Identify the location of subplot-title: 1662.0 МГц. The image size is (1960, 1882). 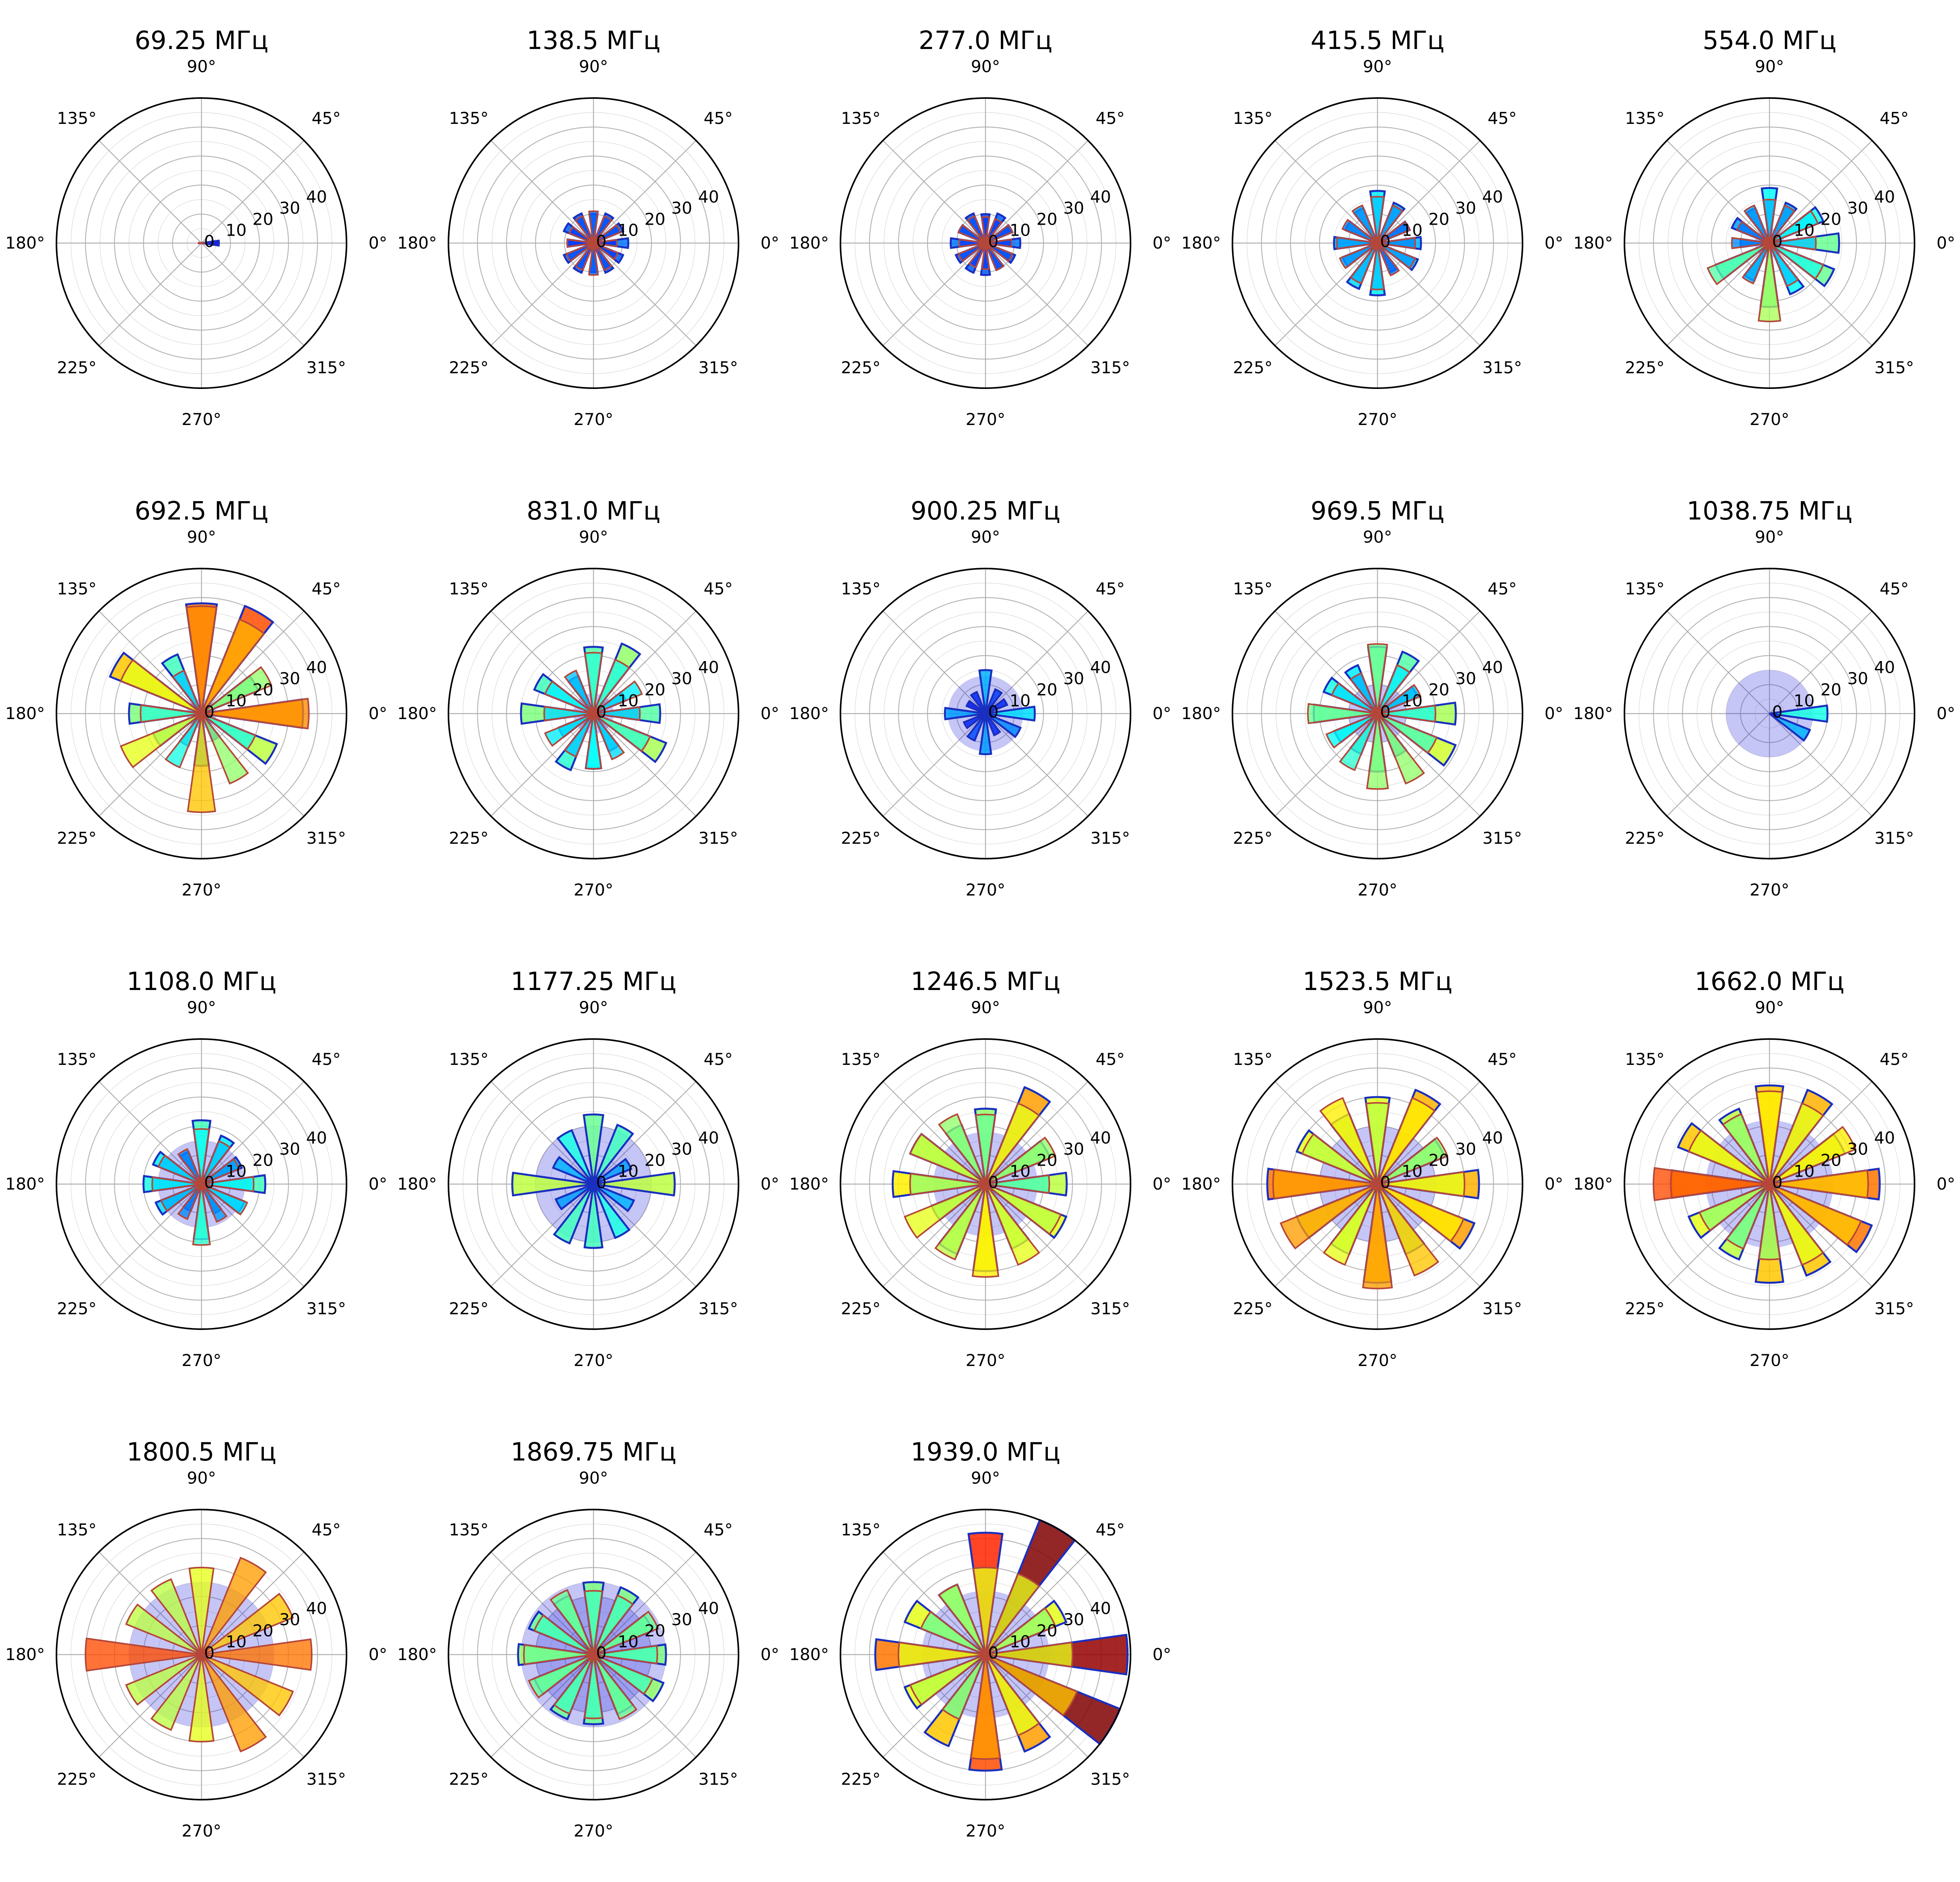
(1770, 981).